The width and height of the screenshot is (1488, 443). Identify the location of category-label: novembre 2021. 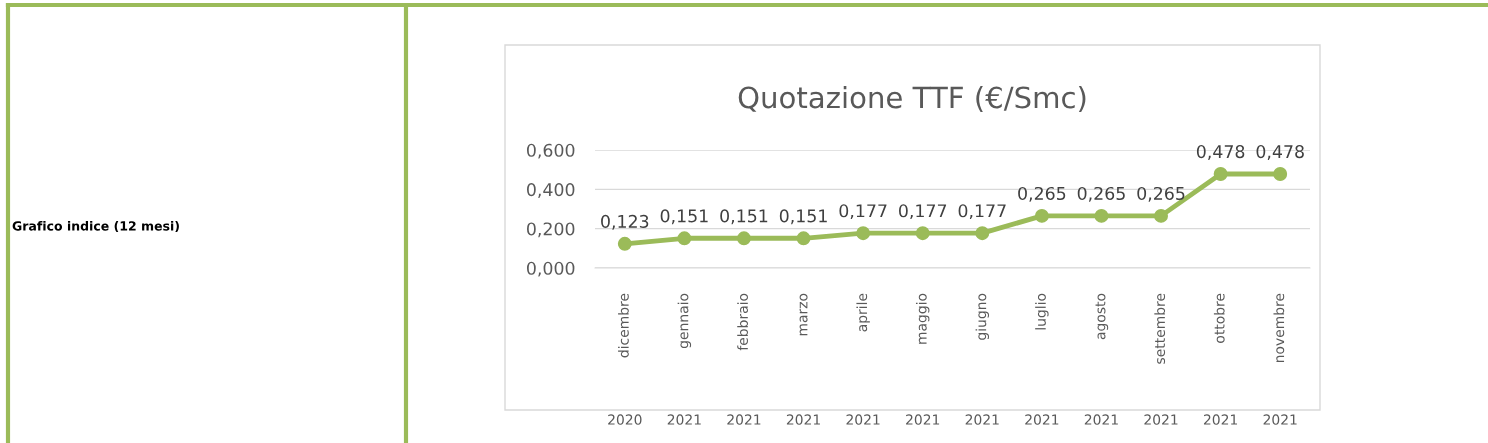
(1280, 359).